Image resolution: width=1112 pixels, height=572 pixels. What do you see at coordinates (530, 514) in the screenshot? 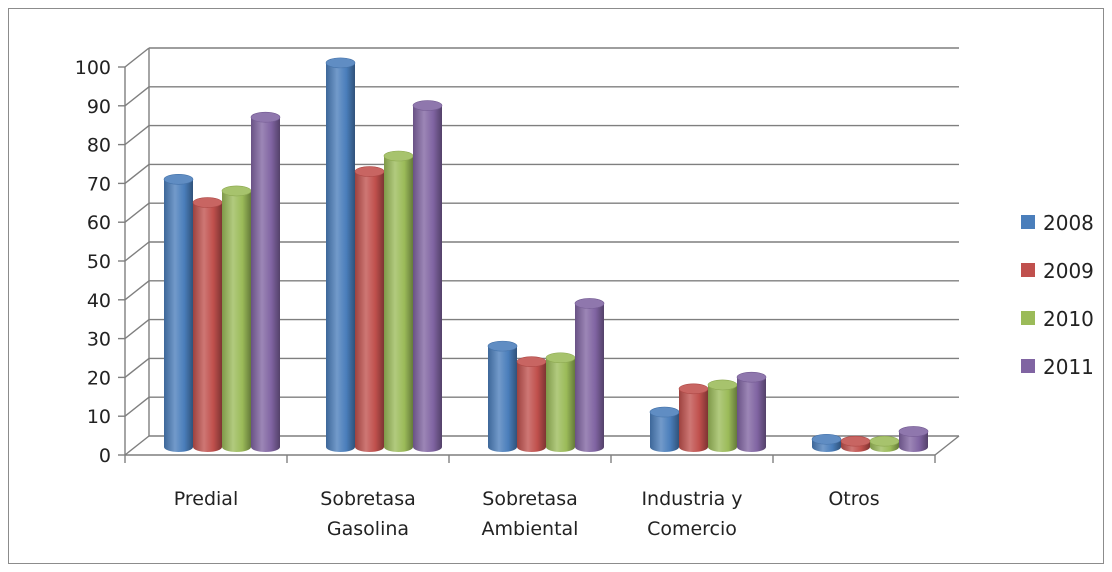
I see `x-category-label: Sobretasa Ambiental` at bounding box center [530, 514].